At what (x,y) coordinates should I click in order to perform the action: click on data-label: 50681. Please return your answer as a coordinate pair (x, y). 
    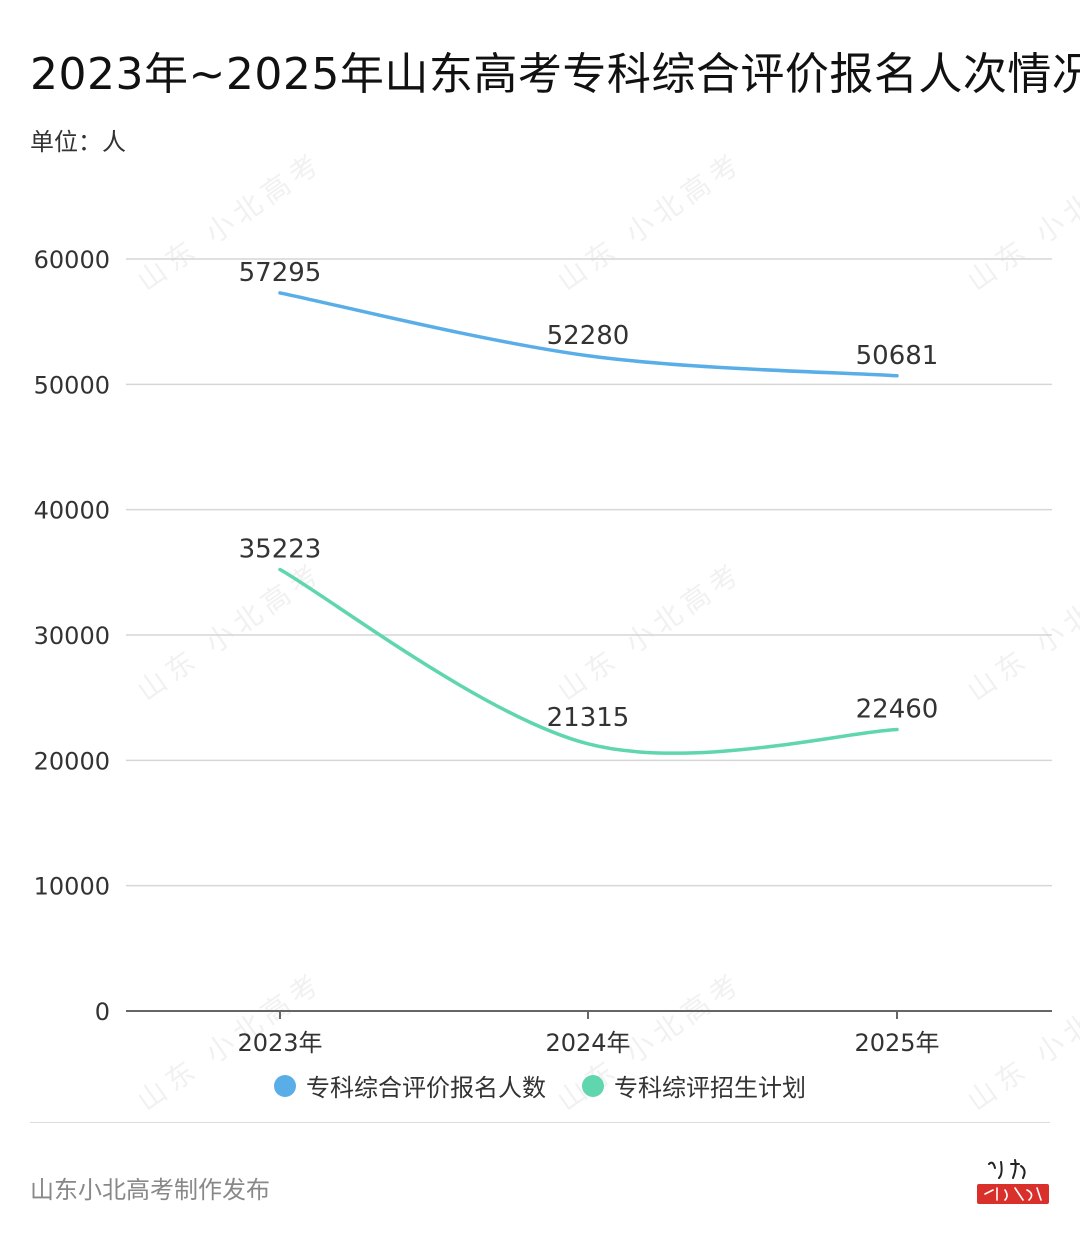
    Looking at the image, I should click on (897, 356).